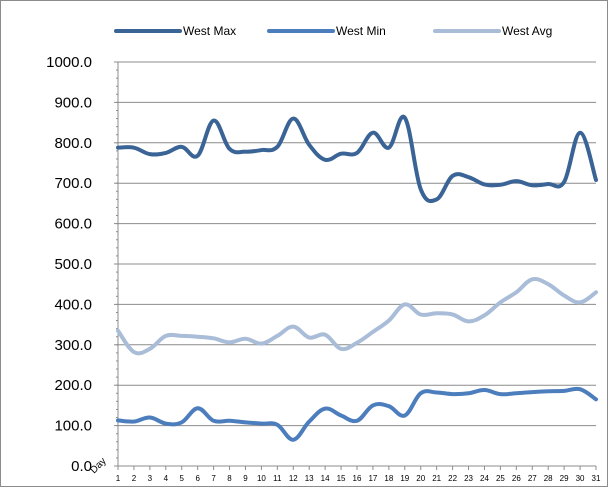 The width and height of the screenshot is (608, 487). What do you see at coordinates (73, 224) in the screenshot?
I see `y-tick-label: 600.0` at bounding box center [73, 224].